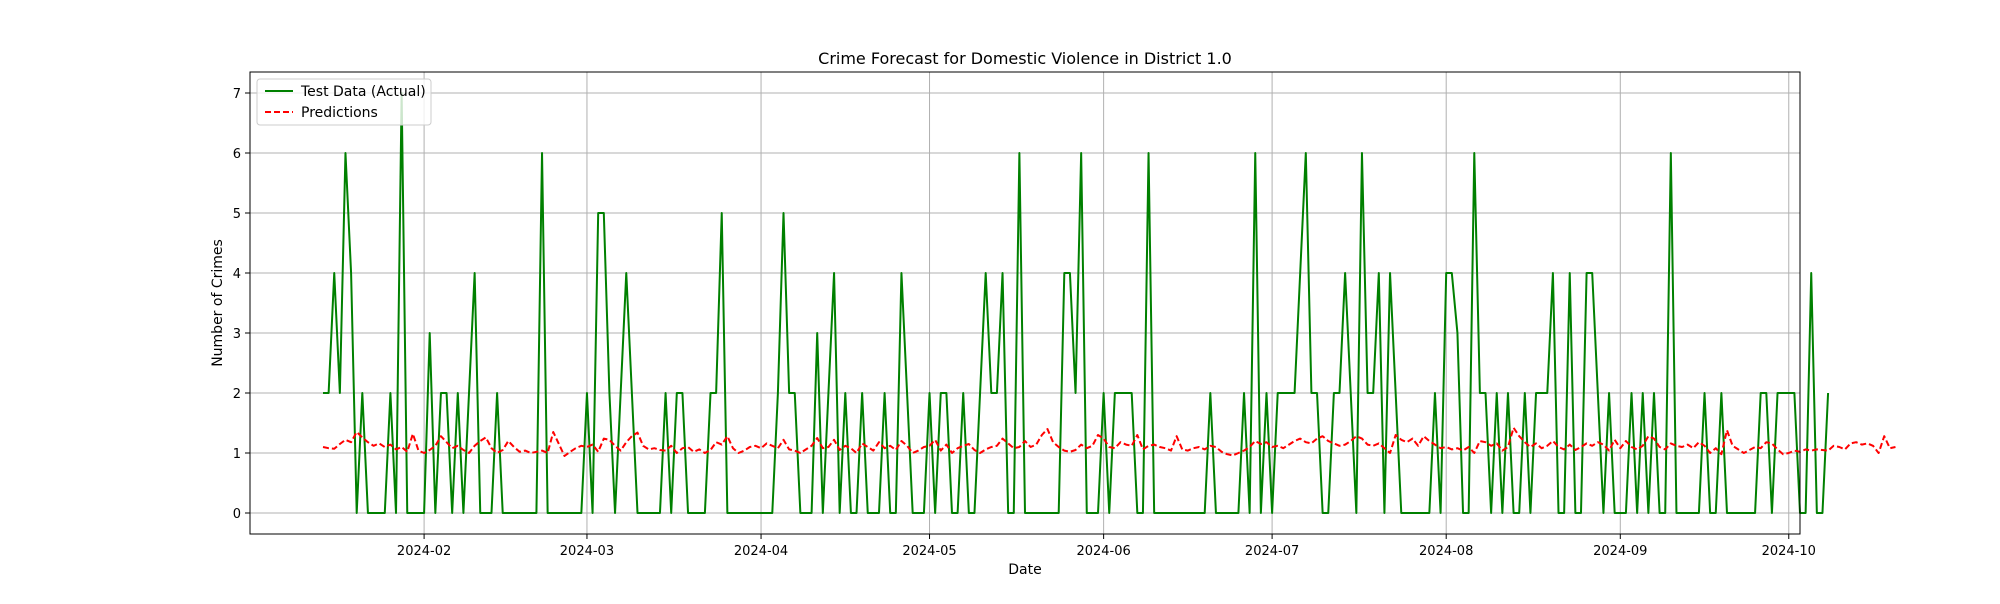  Describe the element at coordinates (761, 551) in the screenshot. I see `x-tick-label: 2024-04` at that location.